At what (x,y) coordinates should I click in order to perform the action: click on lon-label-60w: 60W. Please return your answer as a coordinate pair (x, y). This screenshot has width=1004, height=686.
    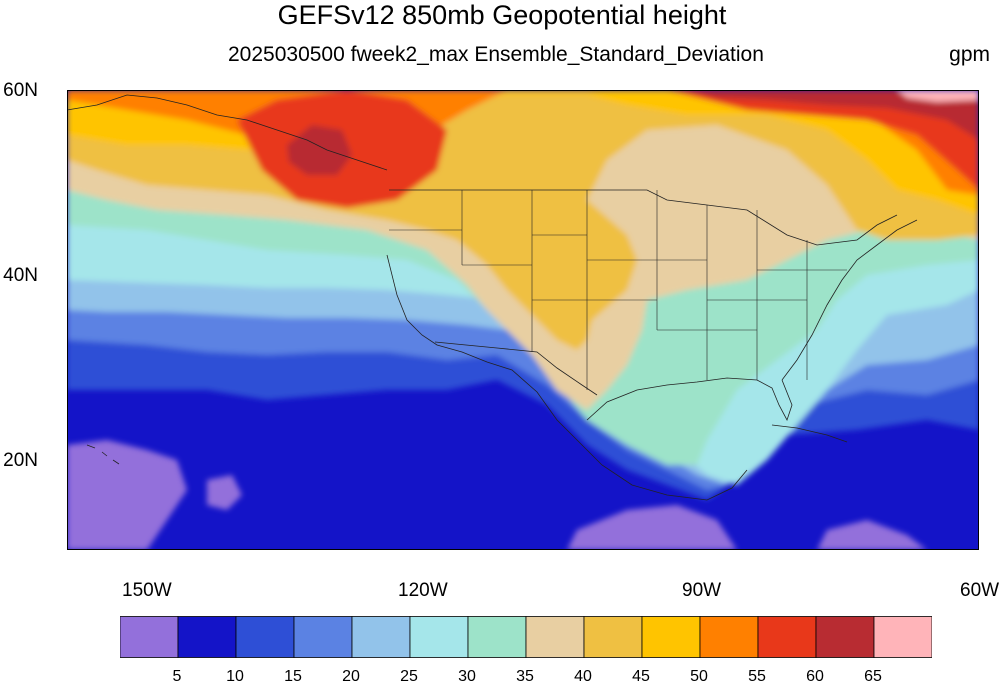
    Looking at the image, I should click on (980, 590).